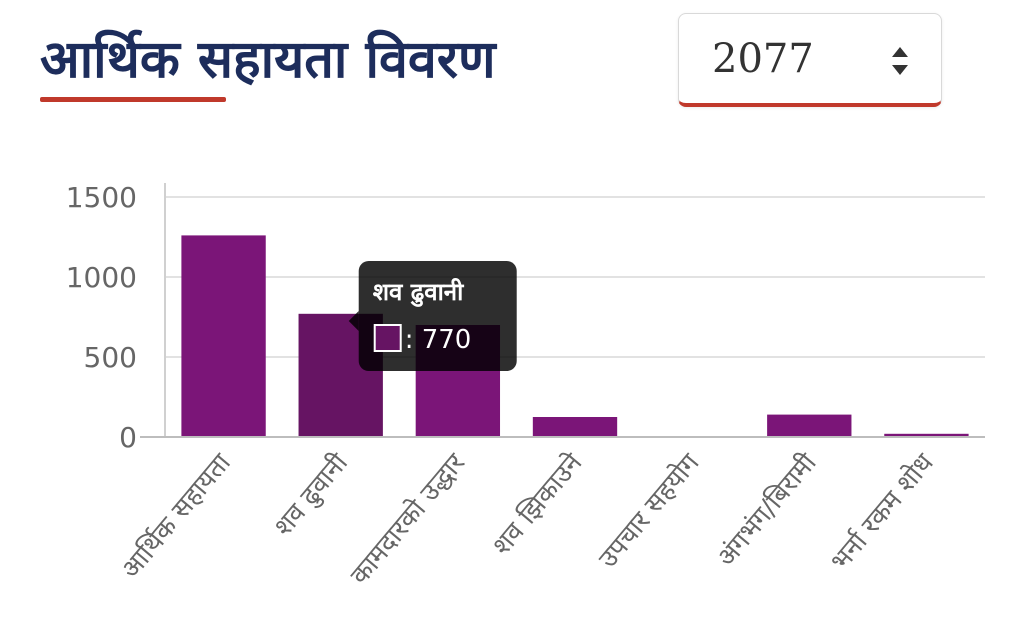 This screenshot has width=1024, height=632. Describe the element at coordinates (537, 504) in the screenshot. I see `x-tick-label: शव झिकाउने` at that location.